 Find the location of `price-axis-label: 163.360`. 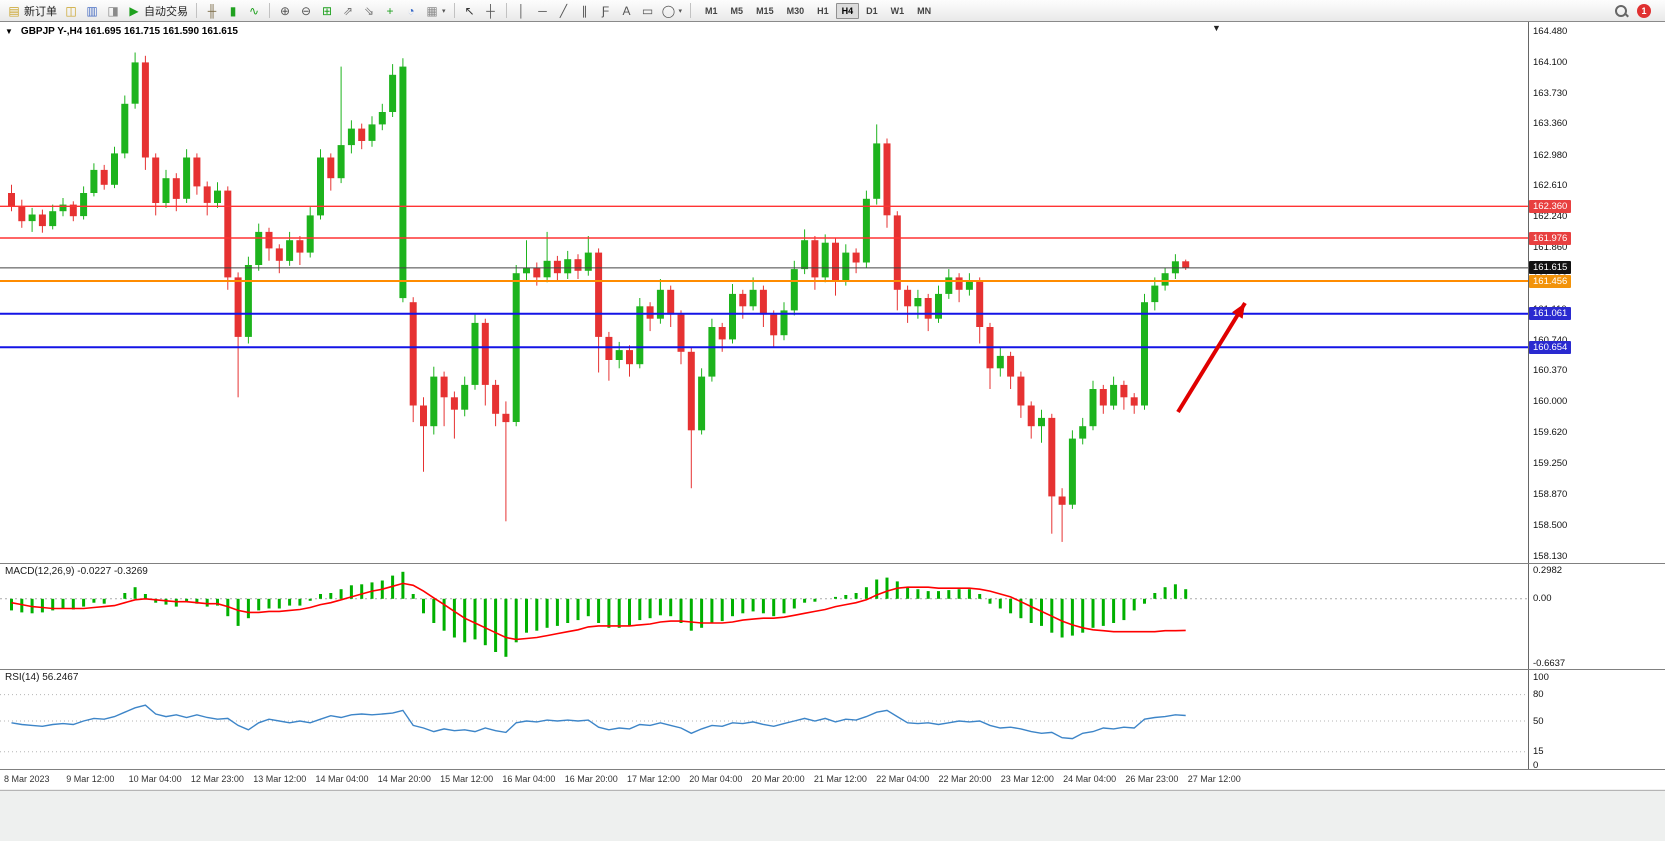

price-axis-label: 163.360 is located at coordinates (1550, 124).